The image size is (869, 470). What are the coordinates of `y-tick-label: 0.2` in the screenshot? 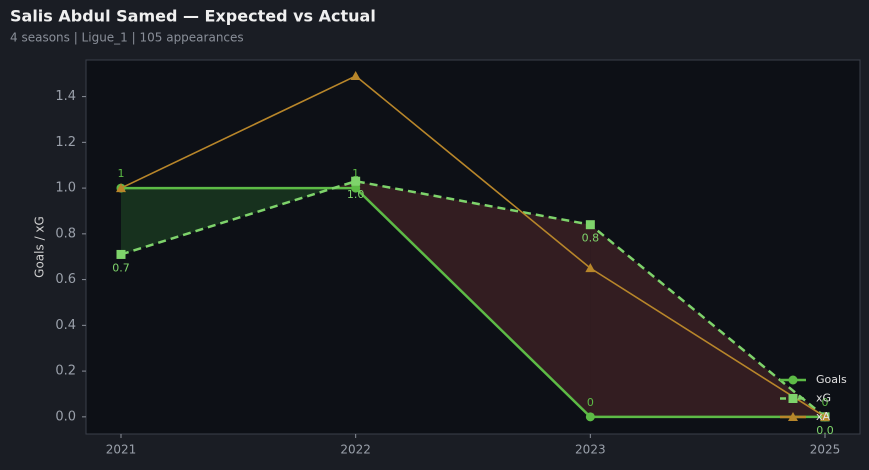 It's located at (65, 371).